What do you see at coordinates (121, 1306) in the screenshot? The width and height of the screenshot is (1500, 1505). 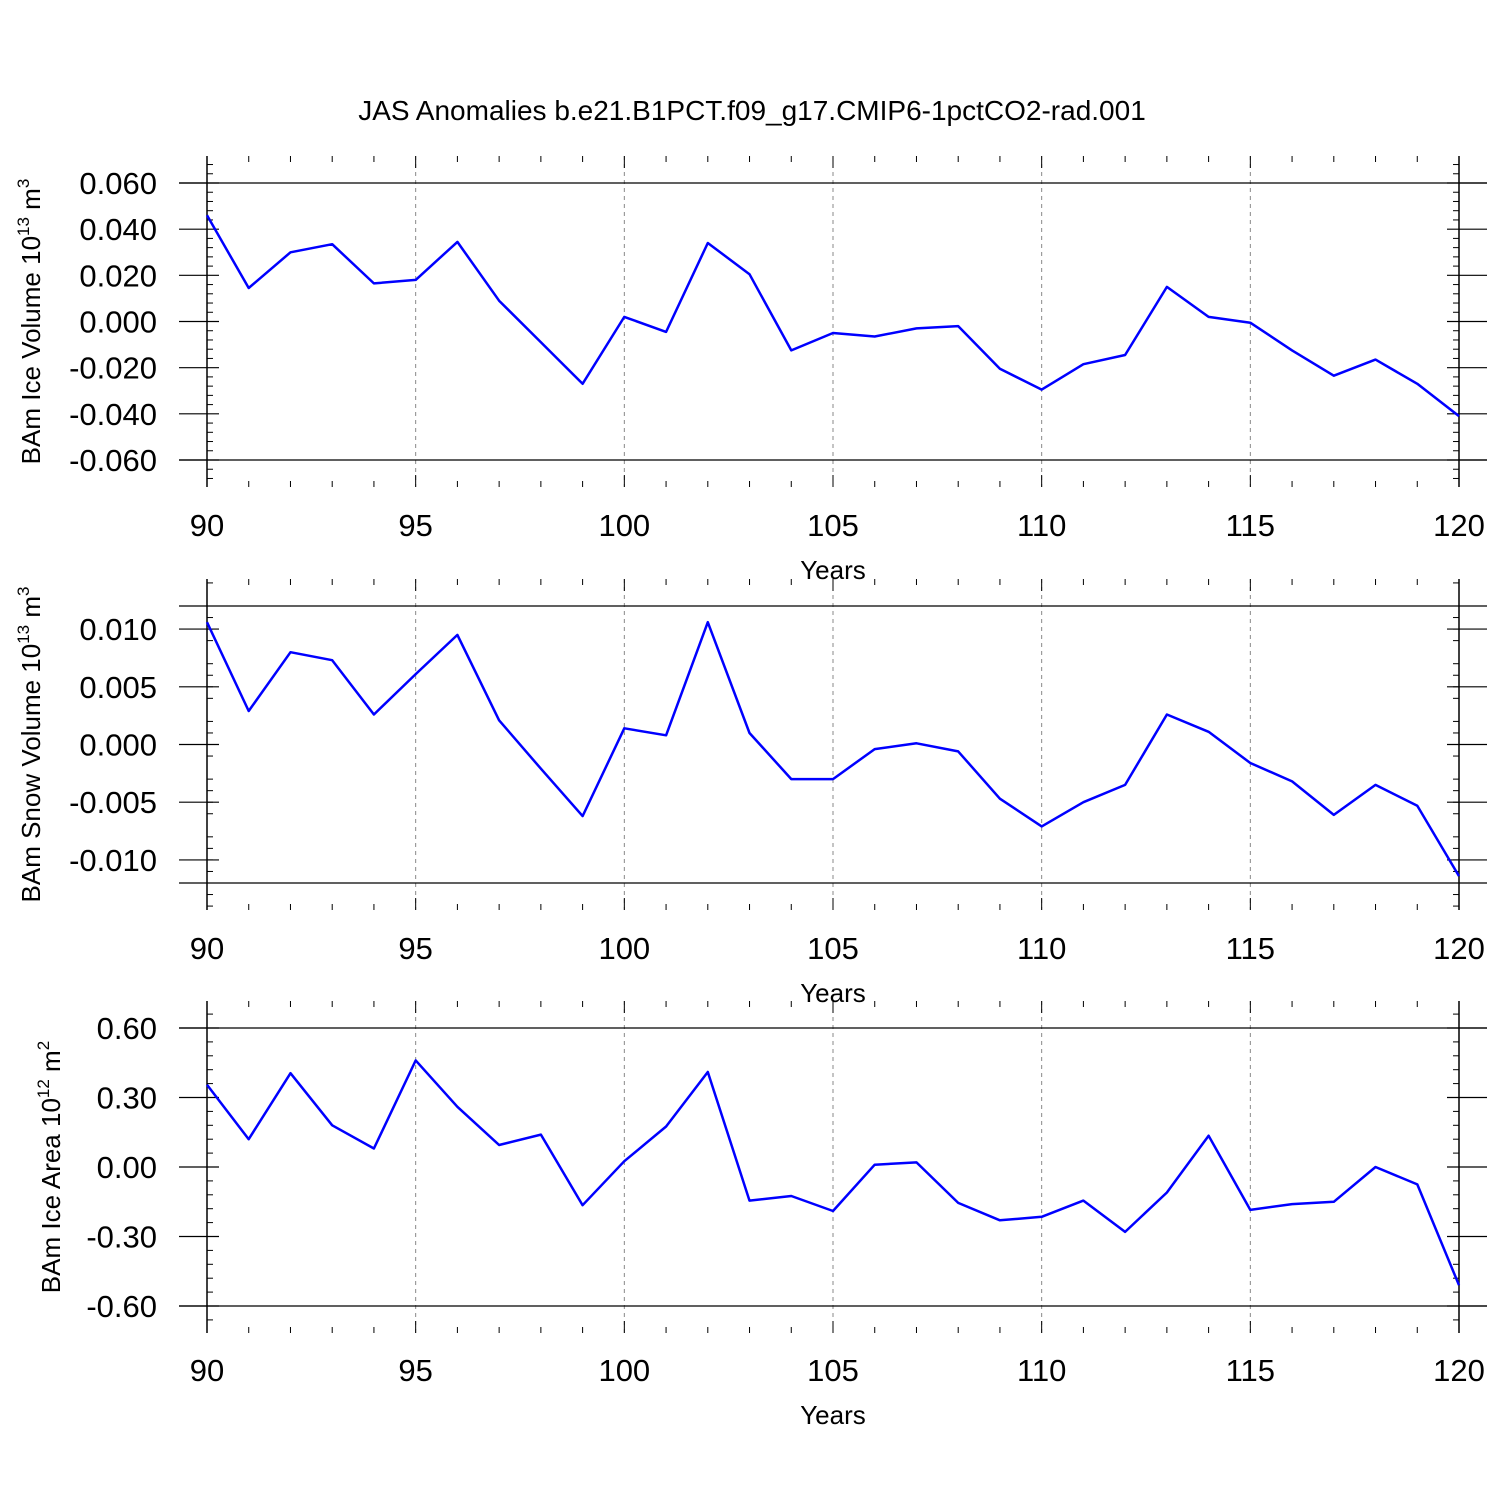 I see `y-tick-label: -0.60` at bounding box center [121, 1306].